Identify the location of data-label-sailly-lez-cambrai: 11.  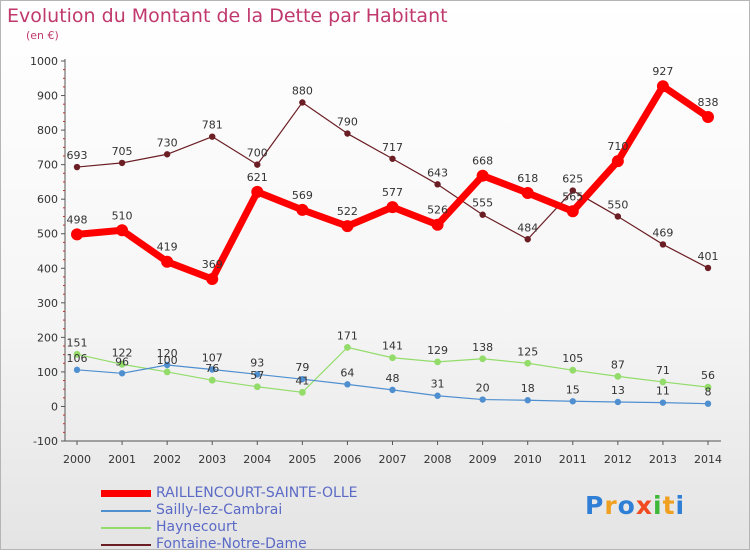
(663, 391).